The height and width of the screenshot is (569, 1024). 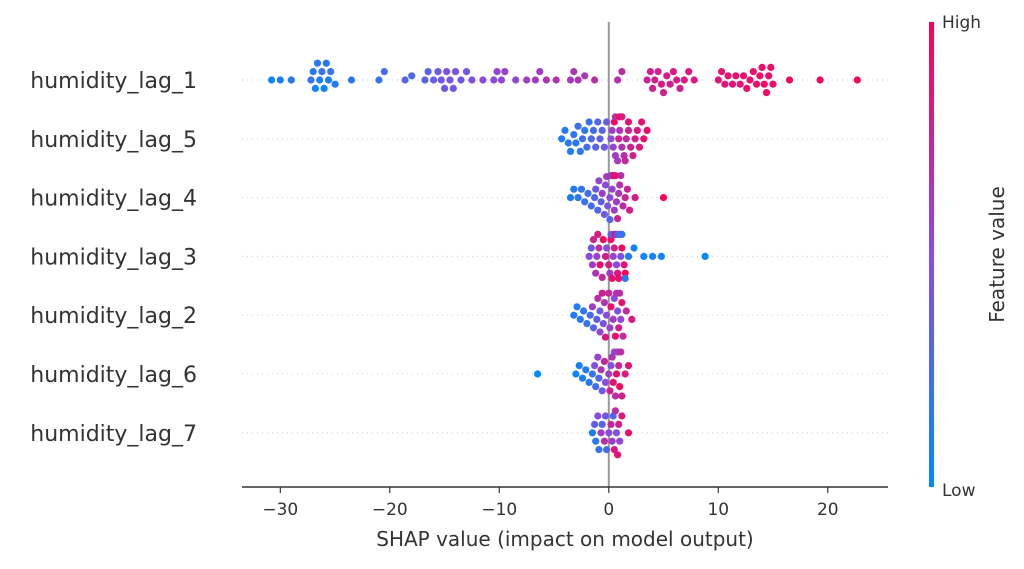 I want to click on x-axis-title: SHAP value (impact on model output), so click(x=564, y=539).